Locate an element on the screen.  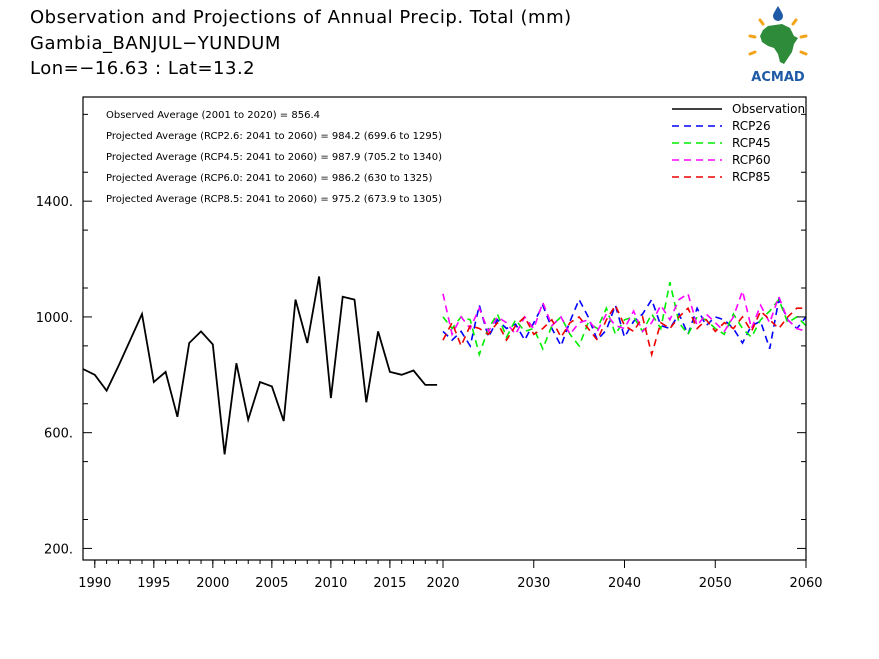
x-tick-label: 2040 is located at coordinates (624, 583).